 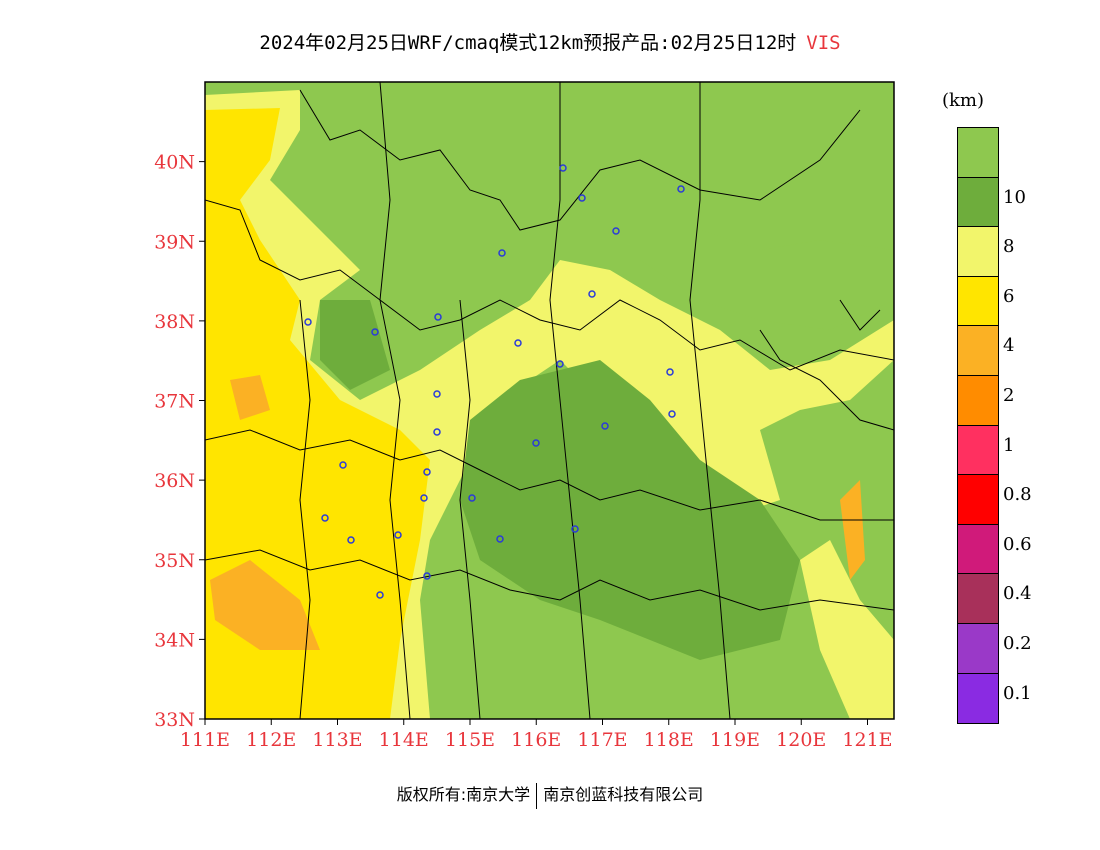 I want to click on colorbar-label: 0.4, so click(x=1017, y=594).